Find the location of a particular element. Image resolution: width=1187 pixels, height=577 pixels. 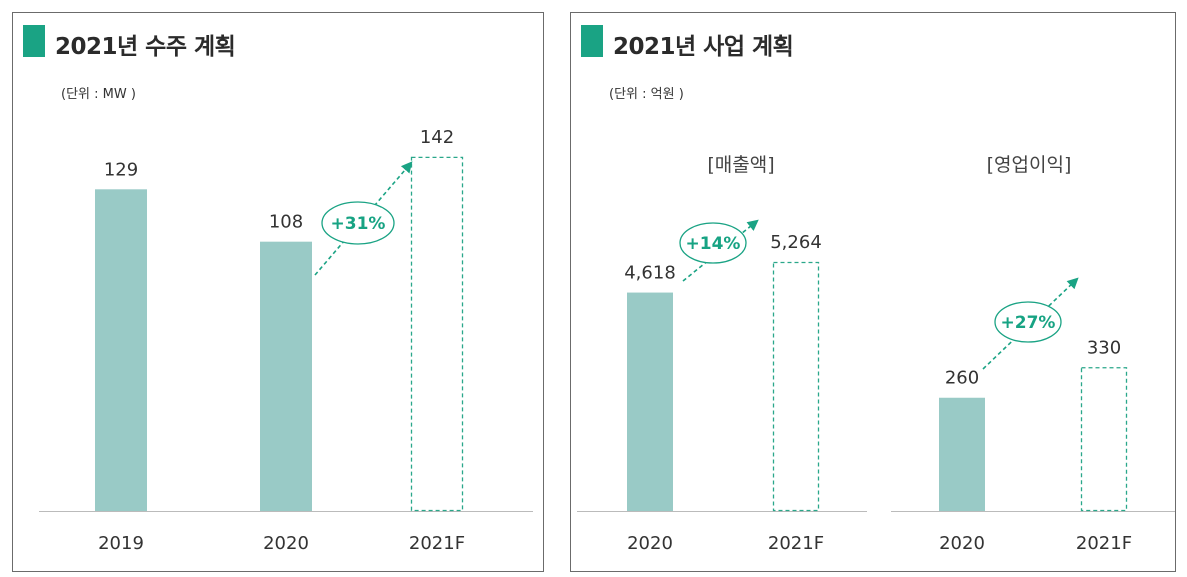

revenue-growth-arrow is located at coordinates (720, 250).